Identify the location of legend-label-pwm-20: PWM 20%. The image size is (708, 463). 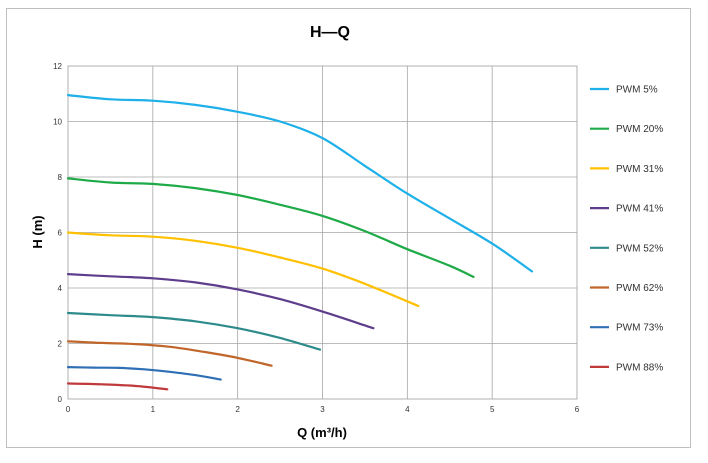
(639, 129).